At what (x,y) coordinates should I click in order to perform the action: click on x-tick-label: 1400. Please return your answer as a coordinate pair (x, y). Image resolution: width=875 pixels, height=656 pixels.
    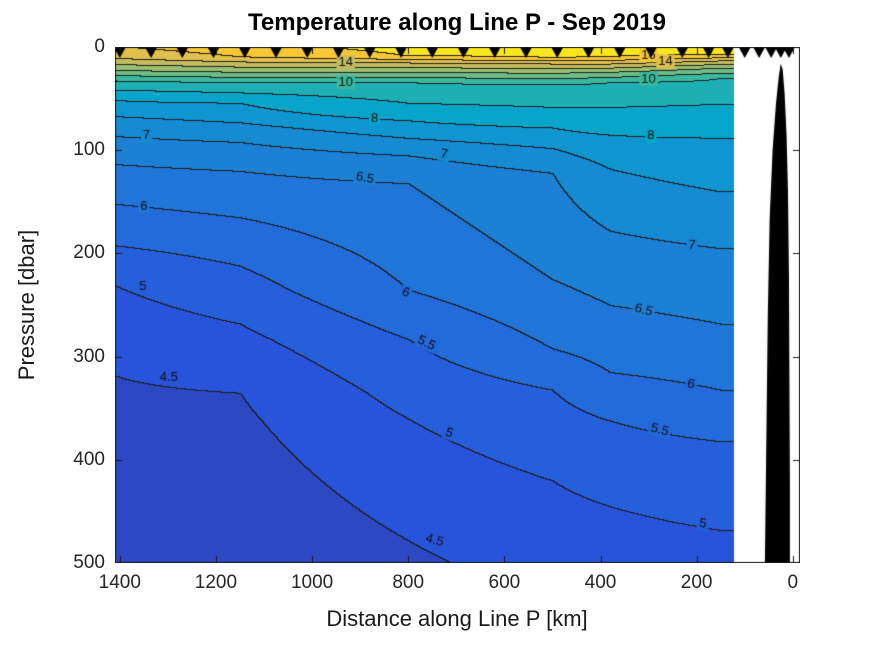
    Looking at the image, I should click on (119, 582).